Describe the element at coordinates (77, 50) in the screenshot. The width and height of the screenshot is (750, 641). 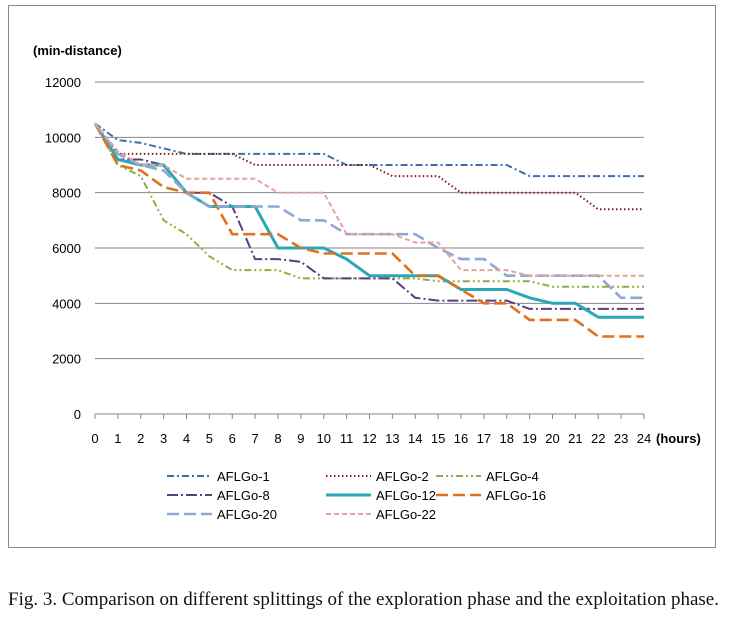
I see `y-axis-label: (min-distance)` at that location.